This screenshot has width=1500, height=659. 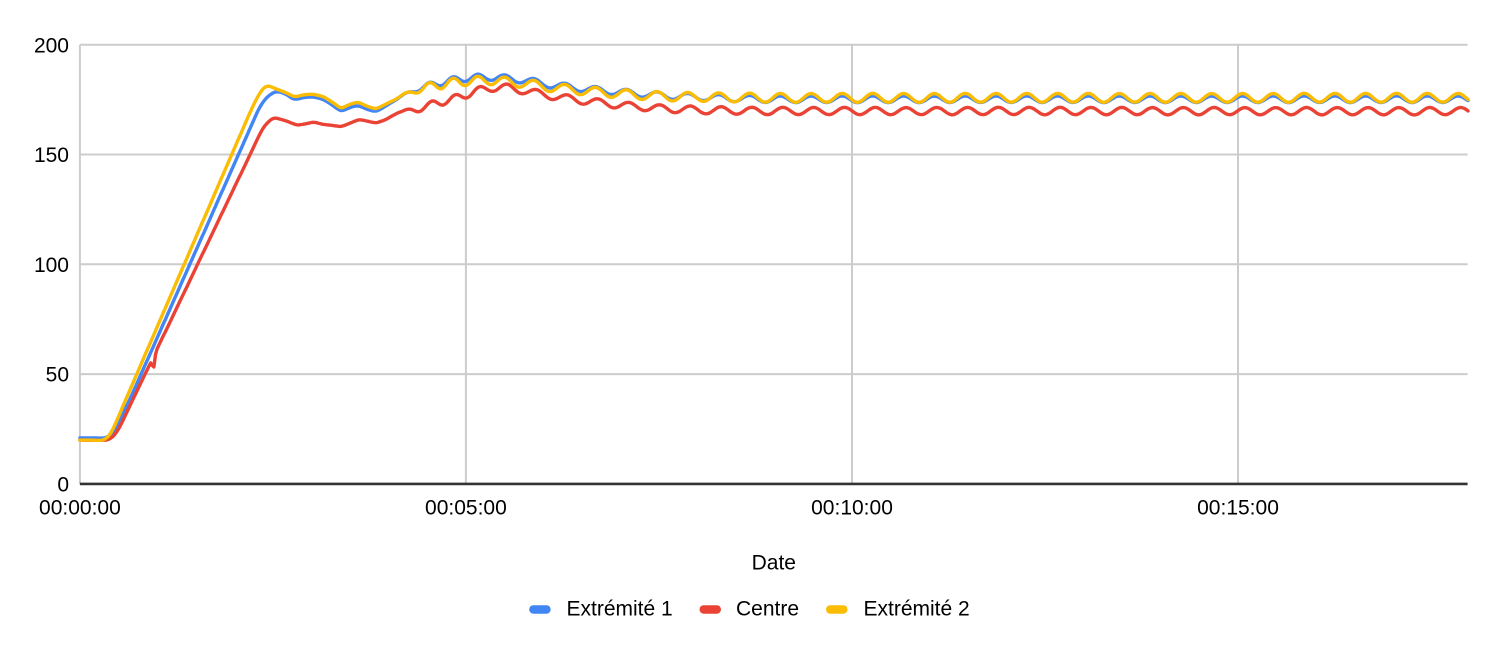 I want to click on svg-text: 50, so click(x=57, y=375).